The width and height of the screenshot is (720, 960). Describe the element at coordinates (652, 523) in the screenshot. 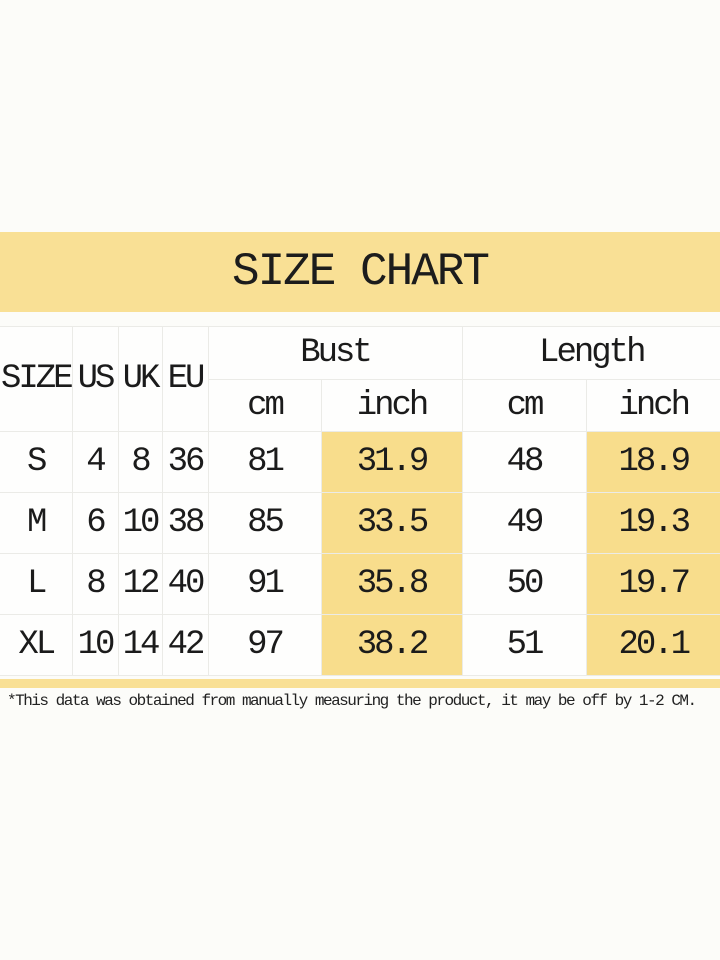

I see `table-cell: 19.3` at that location.